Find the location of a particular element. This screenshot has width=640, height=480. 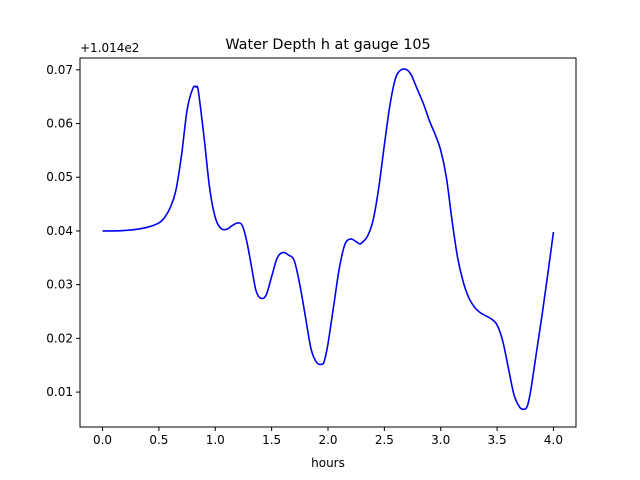

x-axis-ticks: 0.0 0.5 1.0 1.5 2.0 2.5 3.0 3.5 4.0 is located at coordinates (328, 437).